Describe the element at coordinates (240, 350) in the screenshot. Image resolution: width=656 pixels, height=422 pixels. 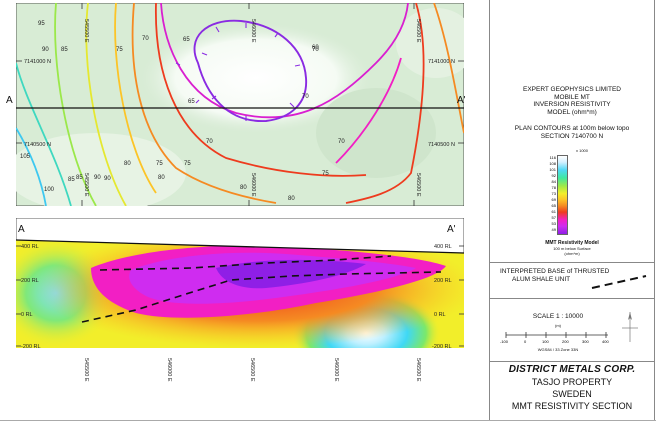
I see `section-blank` at that location.